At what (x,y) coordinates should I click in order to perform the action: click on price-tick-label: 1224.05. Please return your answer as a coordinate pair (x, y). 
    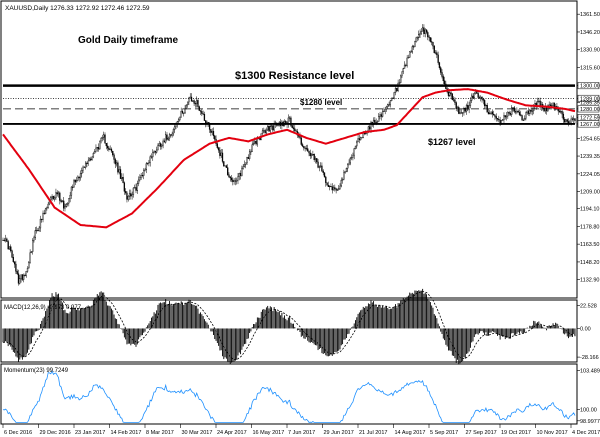
    Looking at the image, I should click on (590, 175).